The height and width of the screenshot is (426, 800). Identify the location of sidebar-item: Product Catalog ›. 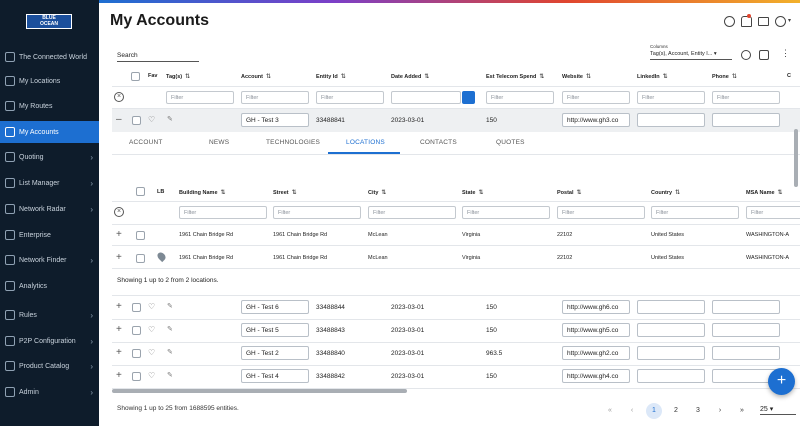
(49, 366).